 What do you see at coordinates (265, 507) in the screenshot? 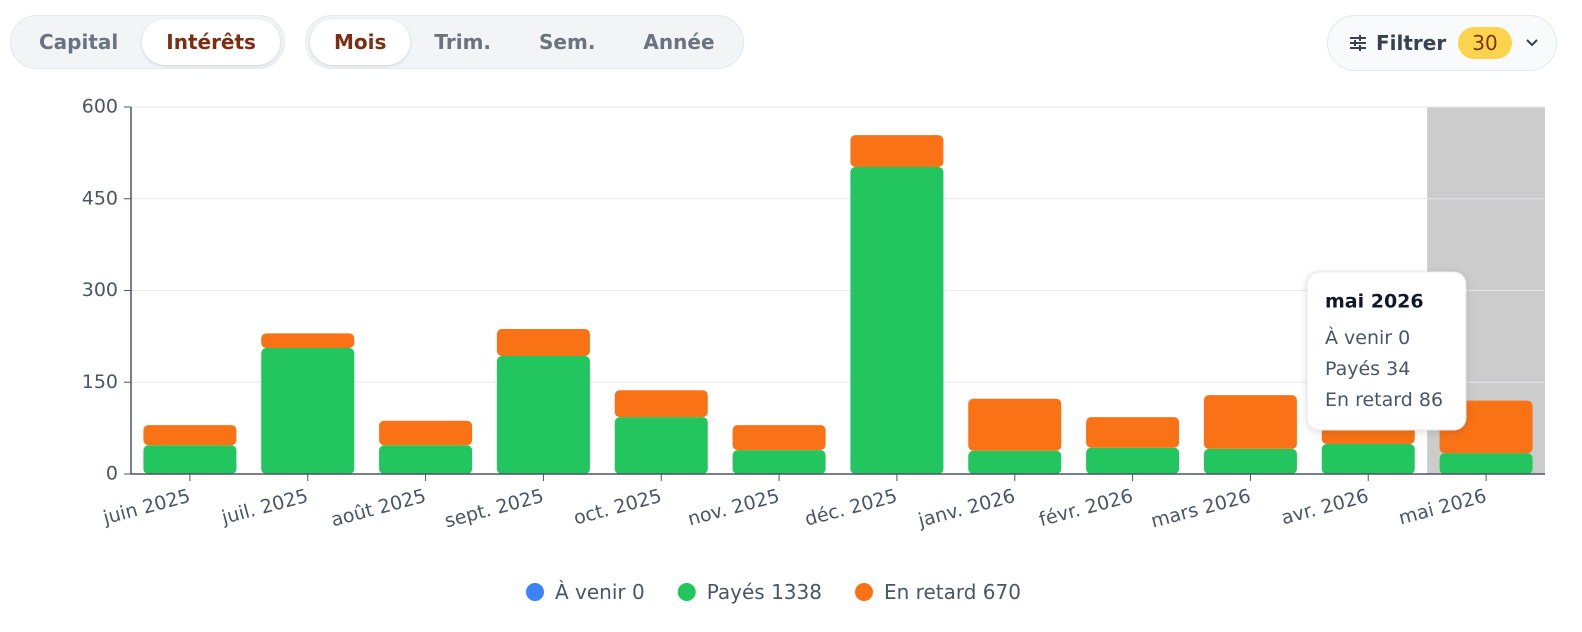
I see `x-tick-label: juil. 2025` at bounding box center [265, 507].